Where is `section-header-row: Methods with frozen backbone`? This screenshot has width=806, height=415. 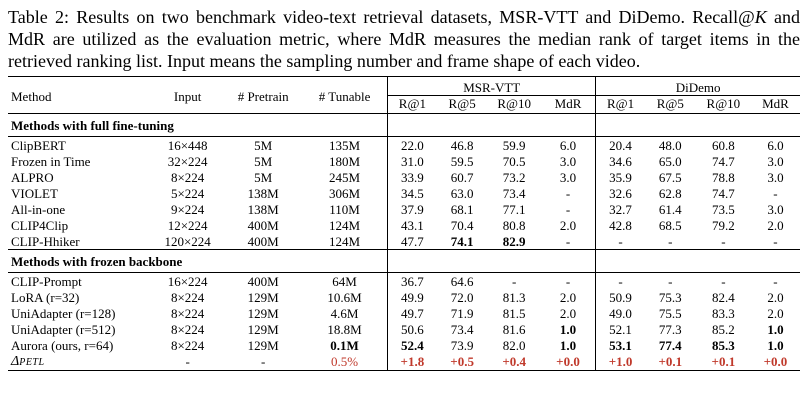
section-header-row: Methods with frozen backbone is located at coordinates (404, 261).